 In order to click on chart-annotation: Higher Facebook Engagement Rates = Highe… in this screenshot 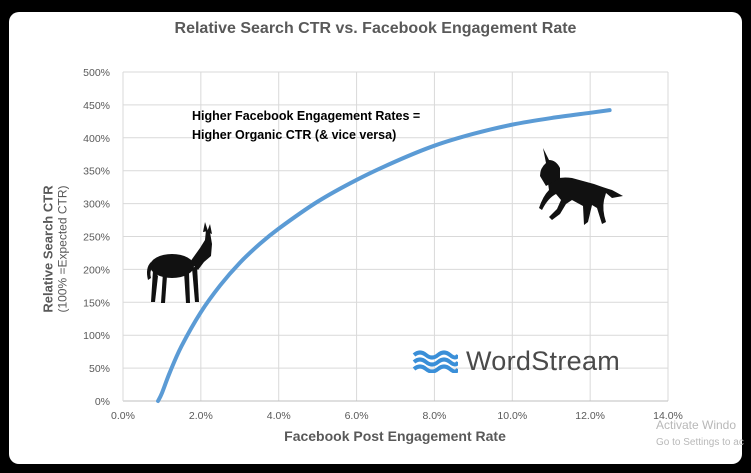, I will do `click(322, 126)`.